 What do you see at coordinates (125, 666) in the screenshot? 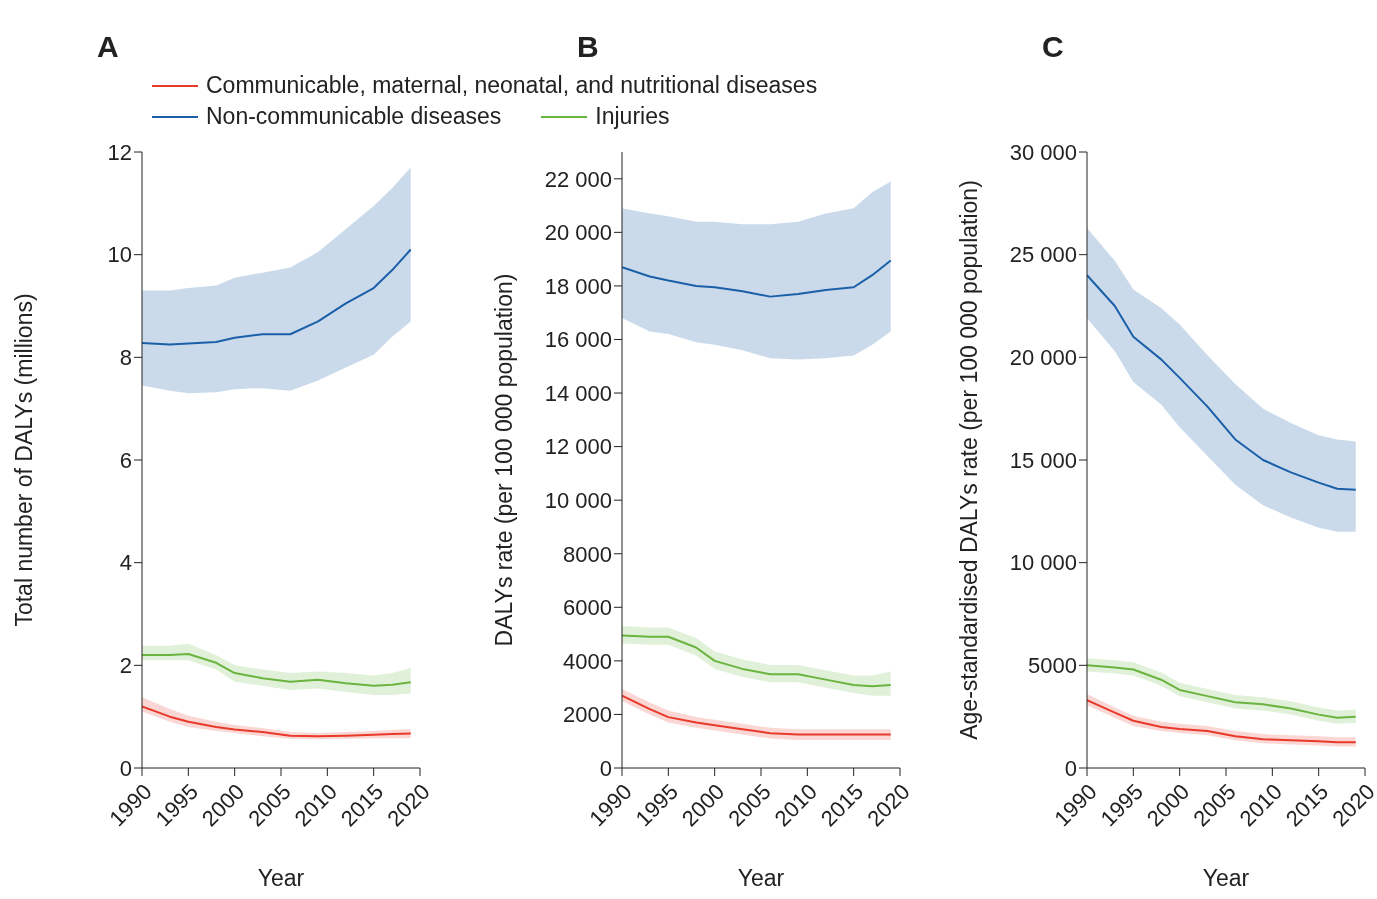
I see `y-tick-label: 2` at bounding box center [125, 666].